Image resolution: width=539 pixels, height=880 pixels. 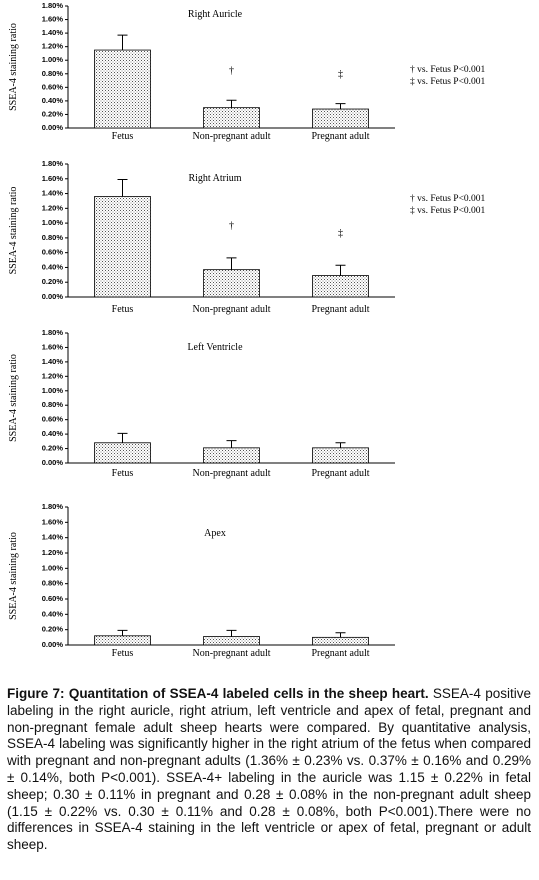 What do you see at coordinates (215, 14) in the screenshot?
I see `chart-title: Right Auricle` at bounding box center [215, 14].